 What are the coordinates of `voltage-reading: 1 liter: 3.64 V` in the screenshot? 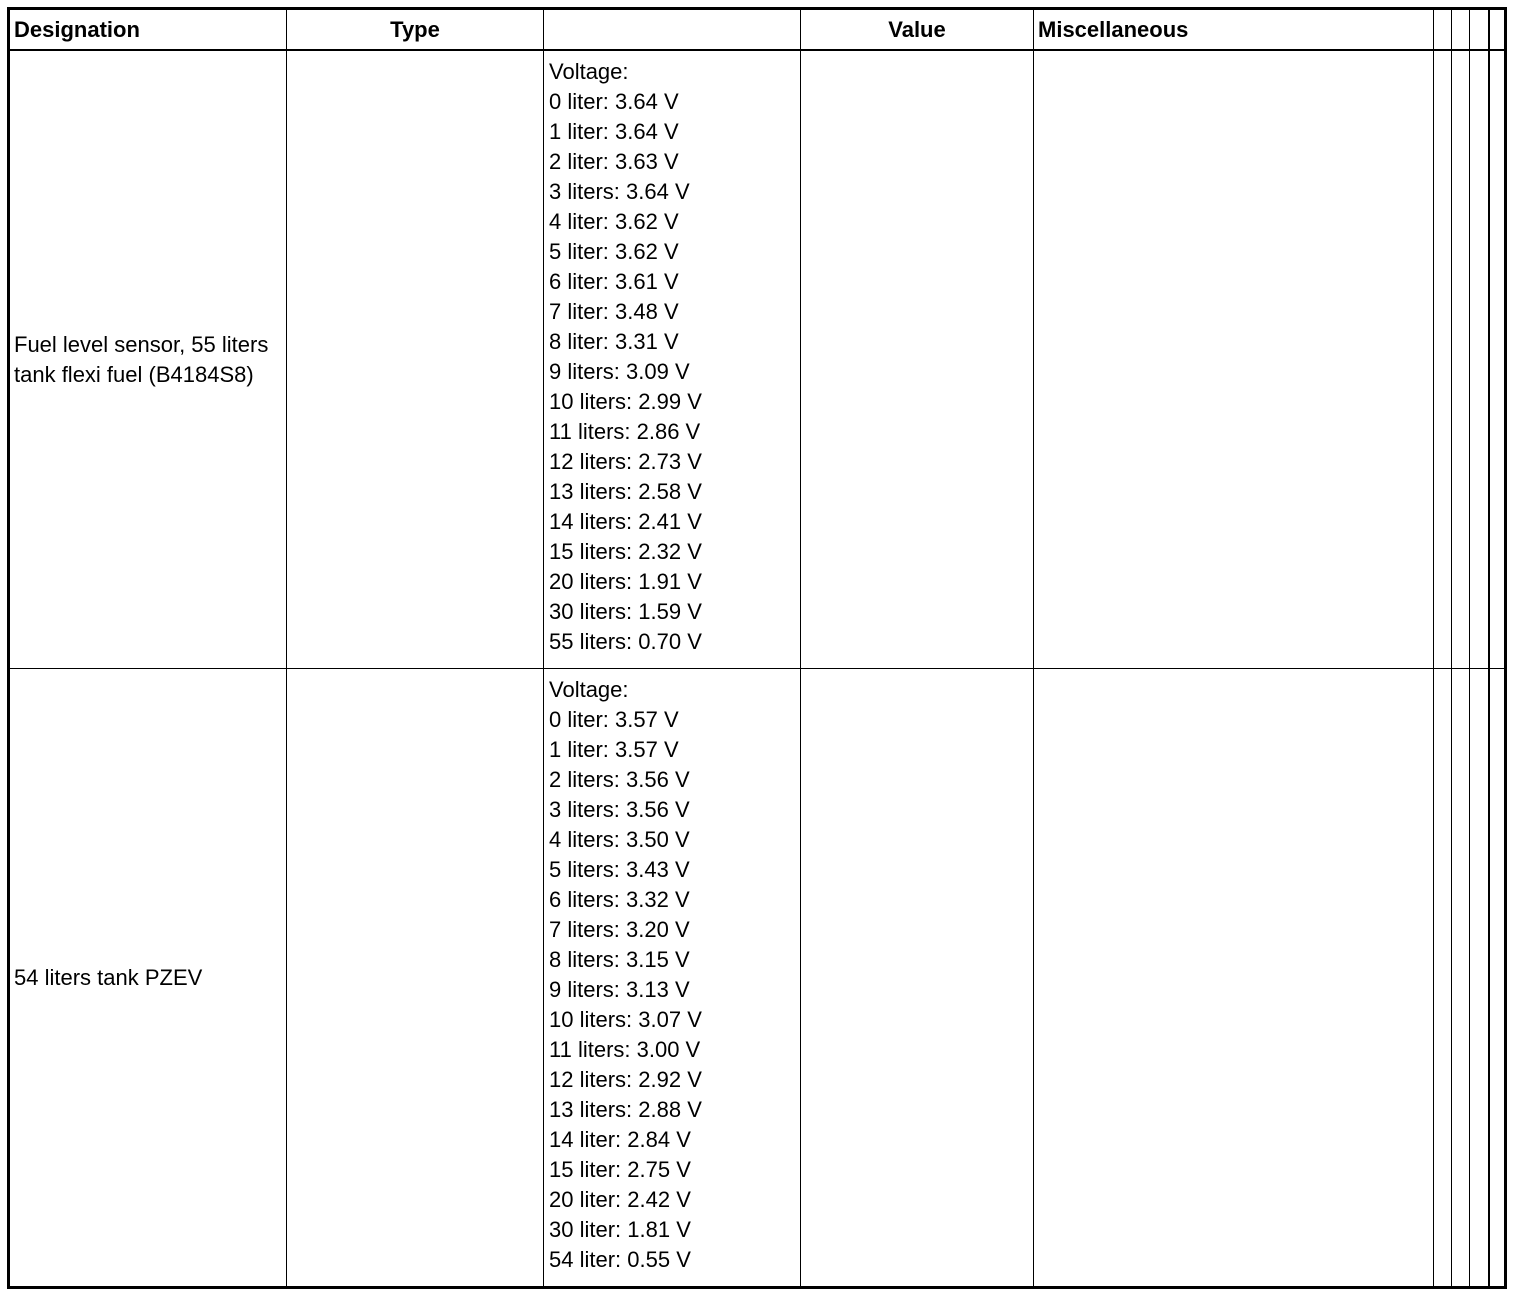 It's located at (614, 131).